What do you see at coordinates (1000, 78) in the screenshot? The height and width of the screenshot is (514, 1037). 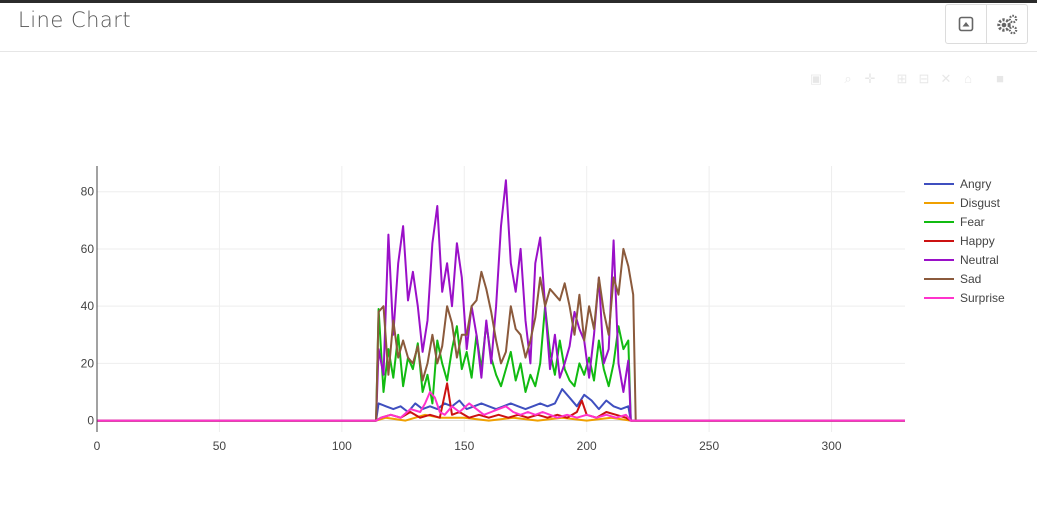 I see `plotly-logo-icon: ■` at bounding box center [1000, 78].